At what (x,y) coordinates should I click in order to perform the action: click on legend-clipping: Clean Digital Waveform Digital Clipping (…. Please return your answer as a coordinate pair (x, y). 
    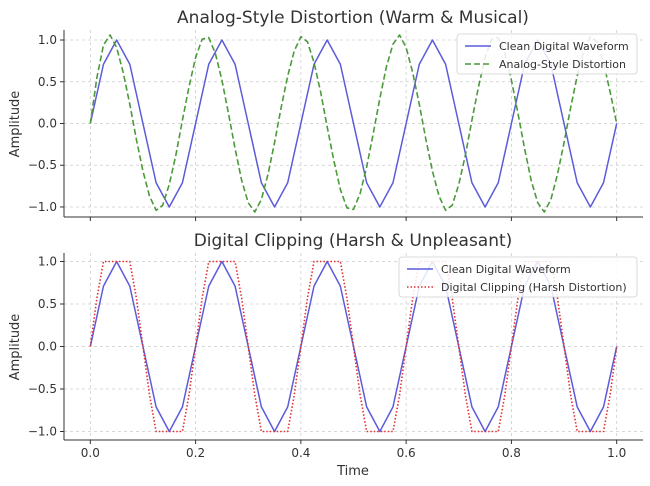
    Looking at the image, I should click on (518, 277).